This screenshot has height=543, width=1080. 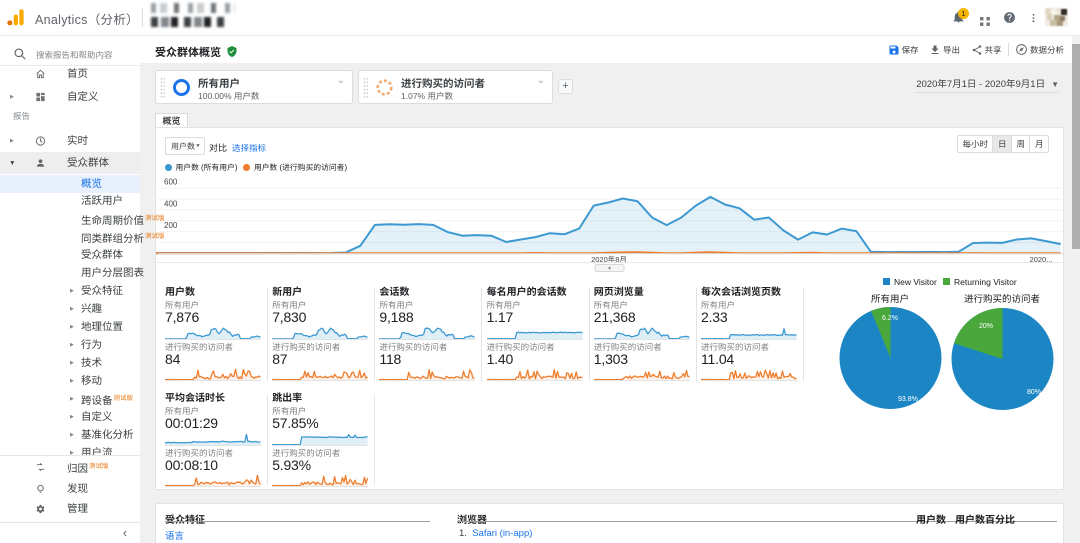 I want to click on svg-text: 400, so click(x=171, y=203).